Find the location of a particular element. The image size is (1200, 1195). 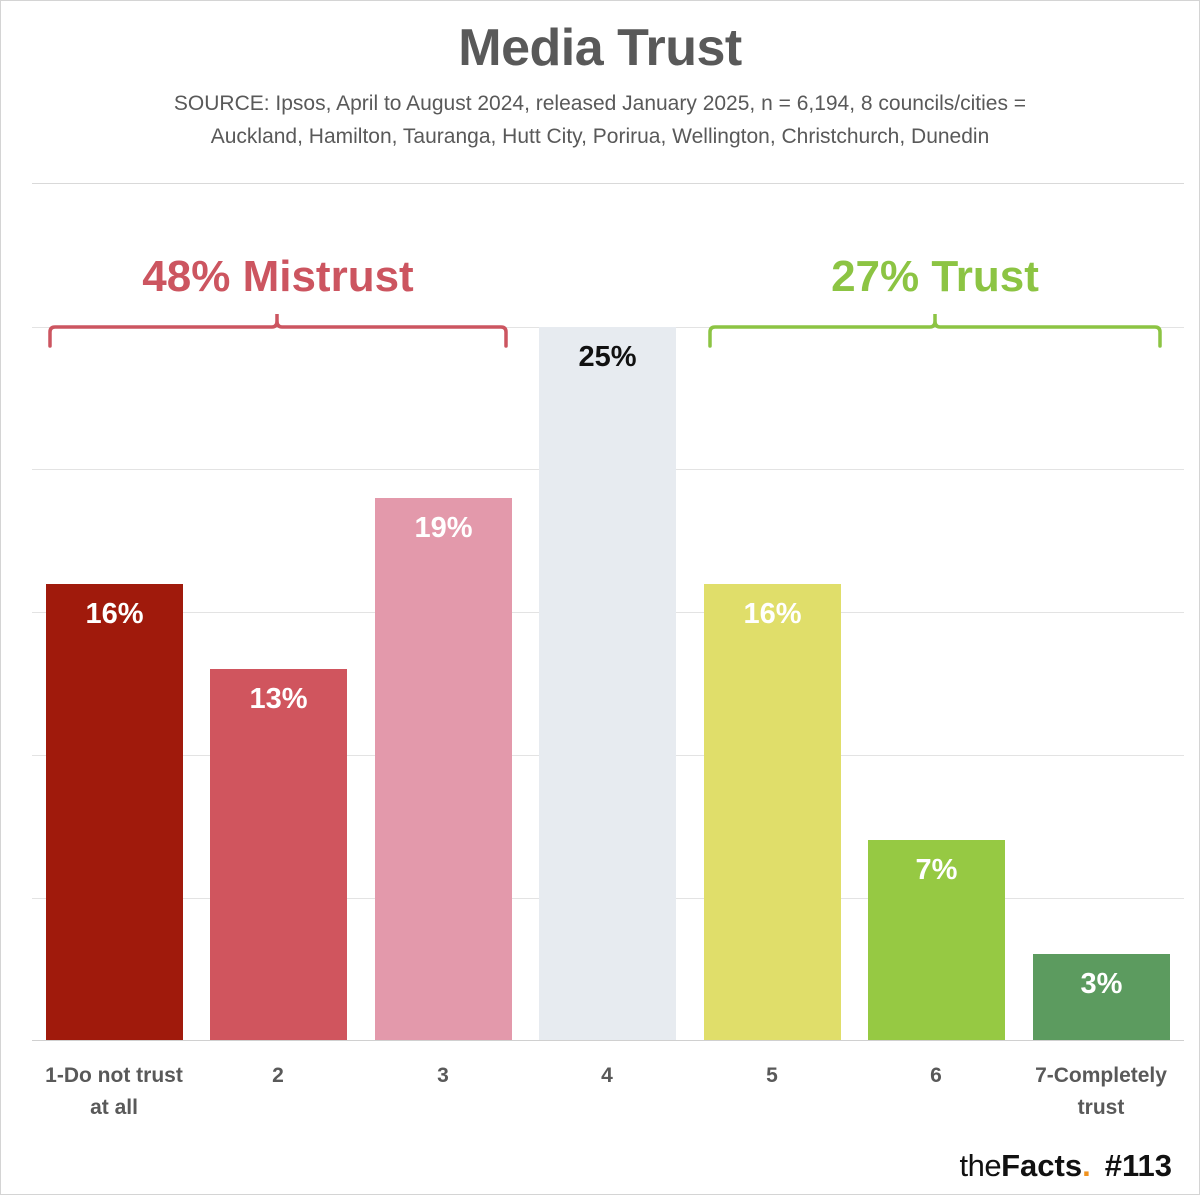

trust-annotation: 27% Trust is located at coordinates (935, 276).